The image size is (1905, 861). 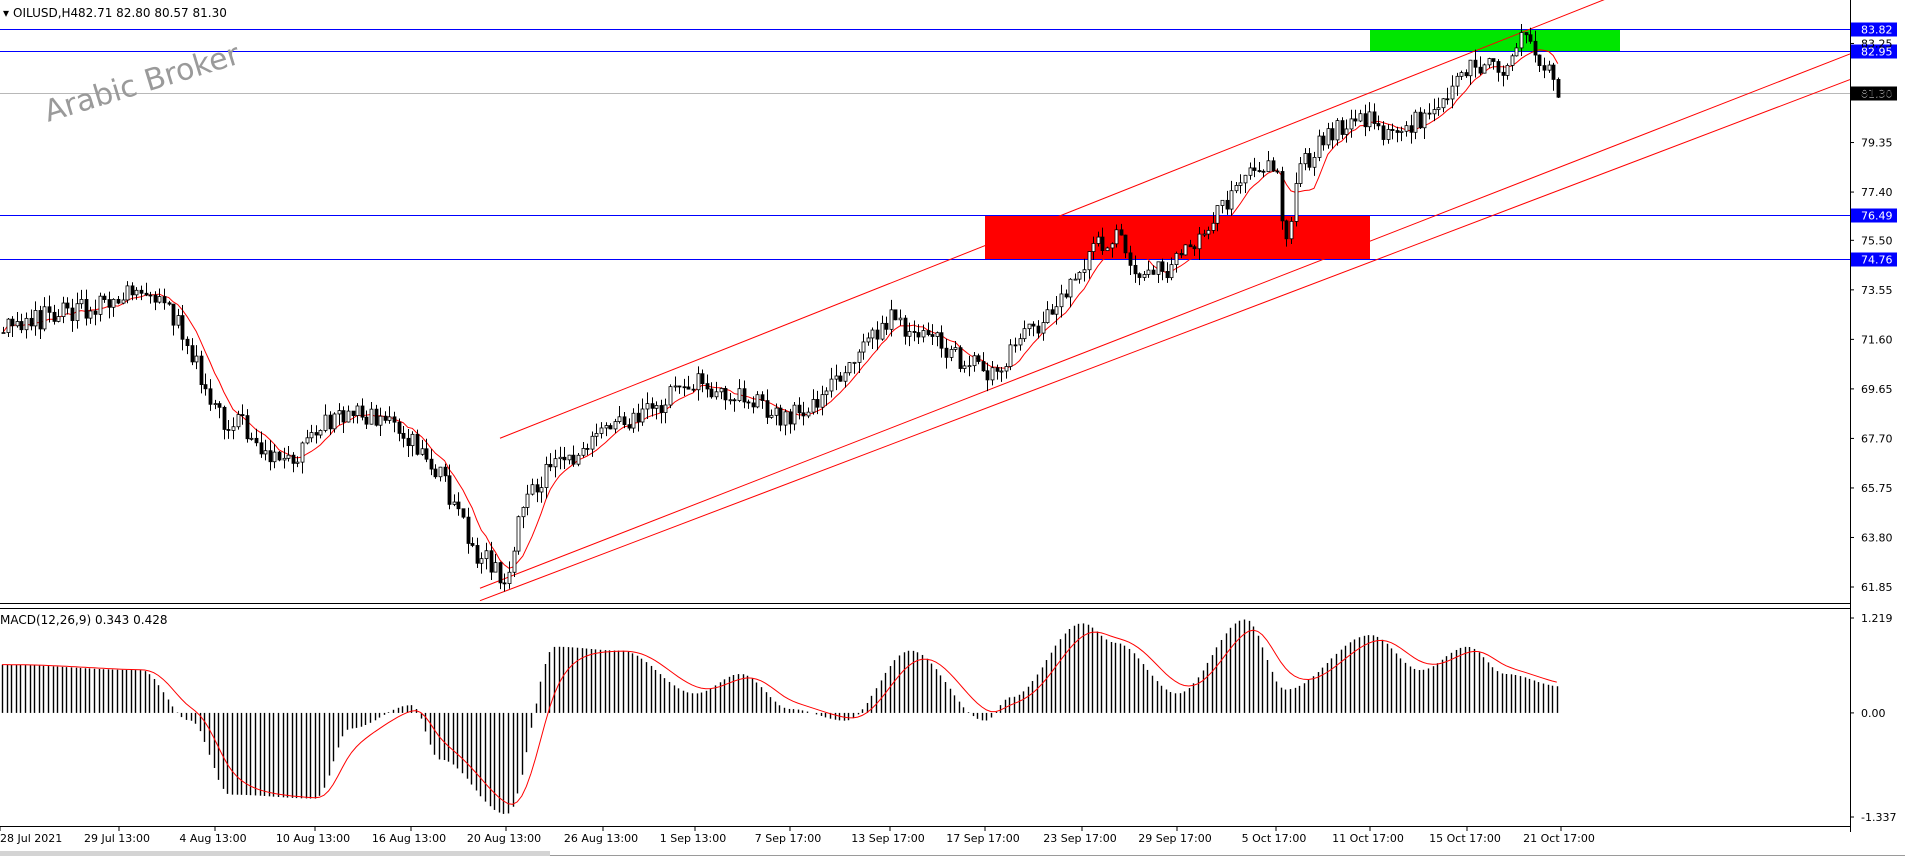 What do you see at coordinates (1495, 40) in the screenshot?
I see `resistance-zone` at bounding box center [1495, 40].